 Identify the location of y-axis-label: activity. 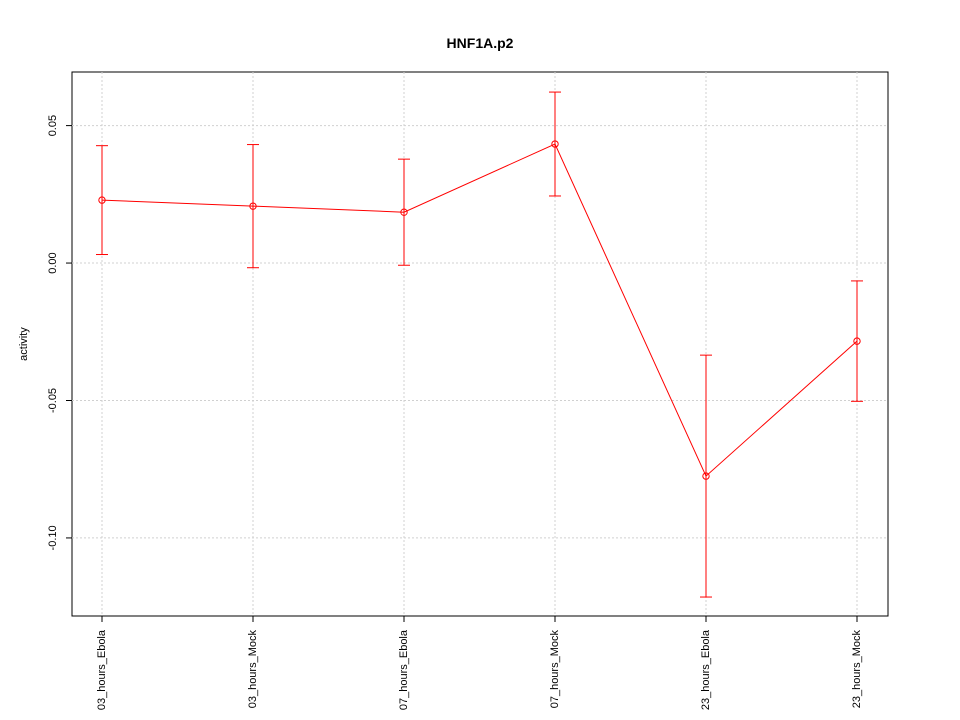
(24, 344).